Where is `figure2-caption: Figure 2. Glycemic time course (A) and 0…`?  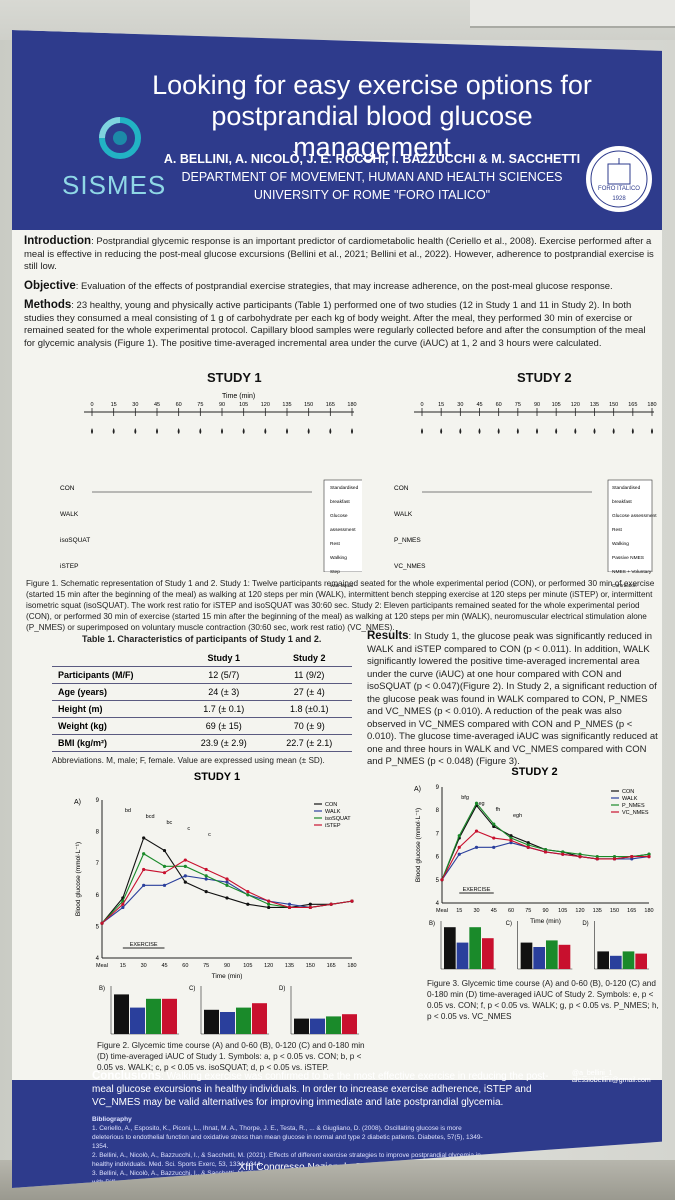
figure2-caption: Figure 2. Glycemic time course (A) and 0… is located at coordinates (231, 1056).